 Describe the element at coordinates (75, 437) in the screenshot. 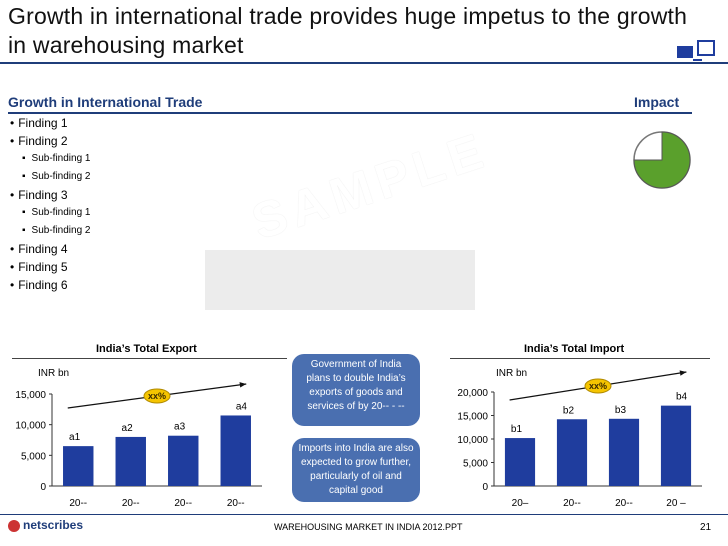

I see `bar-data-label: a1` at that location.